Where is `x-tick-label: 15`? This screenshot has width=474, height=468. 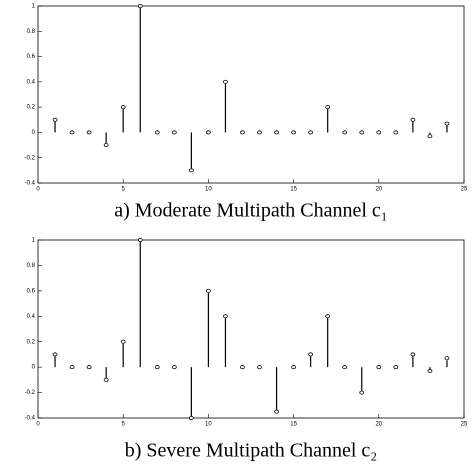
x-tick-label: 15 is located at coordinates (293, 190).